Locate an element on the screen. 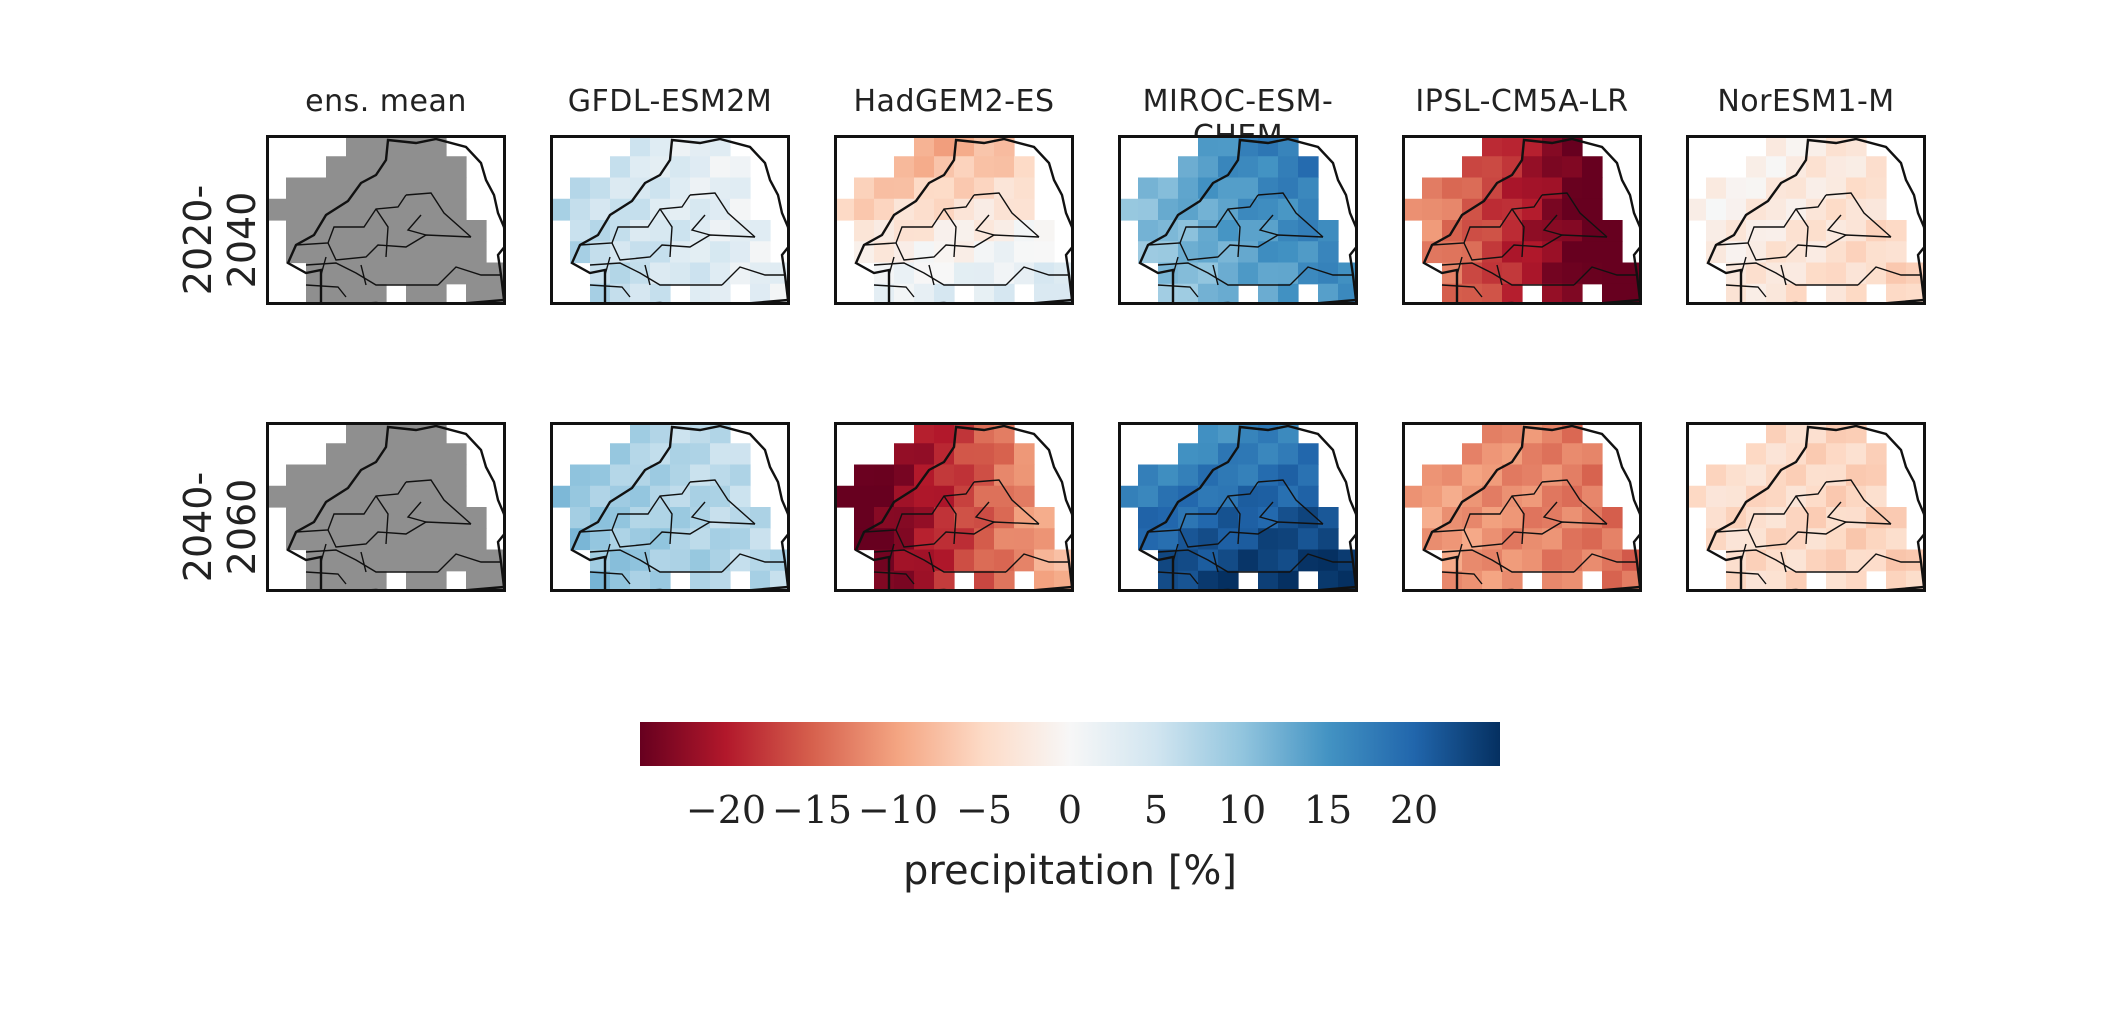  colorbar-tick-label: −15 is located at coordinates (812, 810).